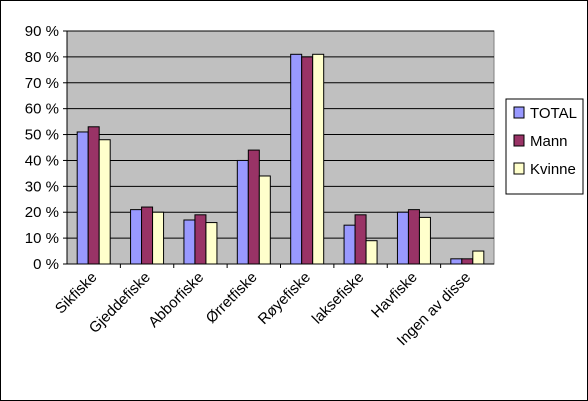  I want to click on y-tick-label: 90 %, so click(42, 31).